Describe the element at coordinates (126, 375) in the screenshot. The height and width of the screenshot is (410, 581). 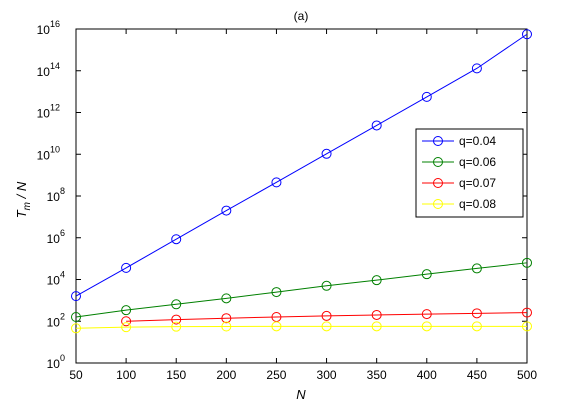
I see `x-tick-label: 100` at that location.